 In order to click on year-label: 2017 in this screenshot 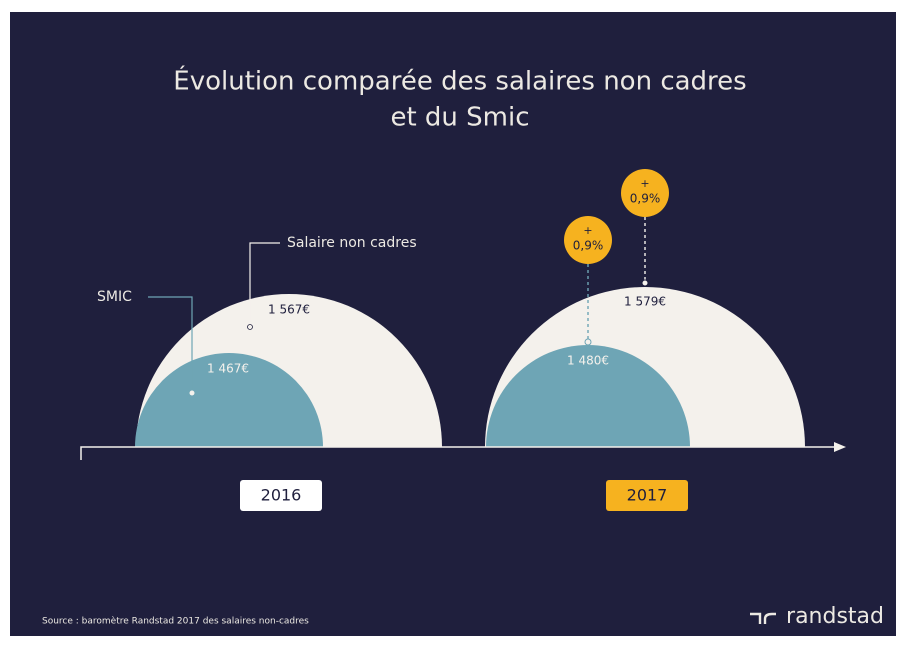, I will do `click(647, 495)`.